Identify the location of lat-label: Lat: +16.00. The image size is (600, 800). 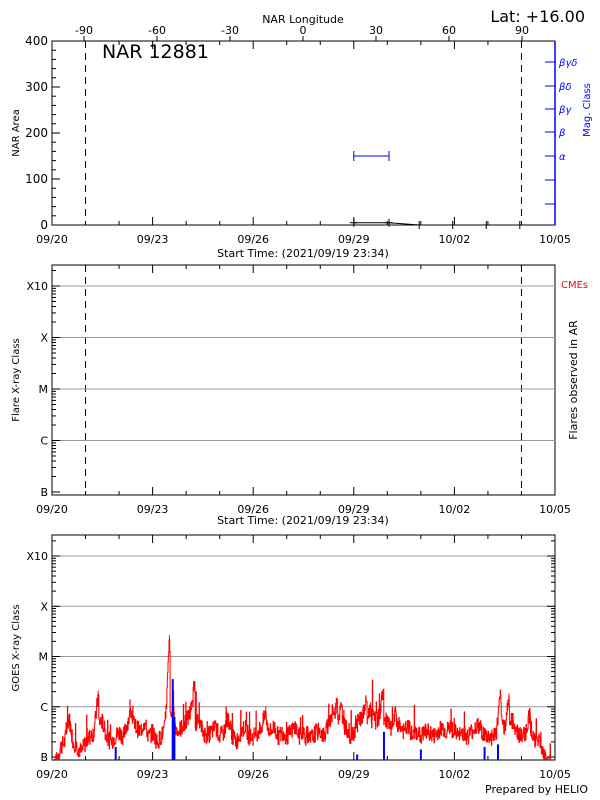
(537, 16).